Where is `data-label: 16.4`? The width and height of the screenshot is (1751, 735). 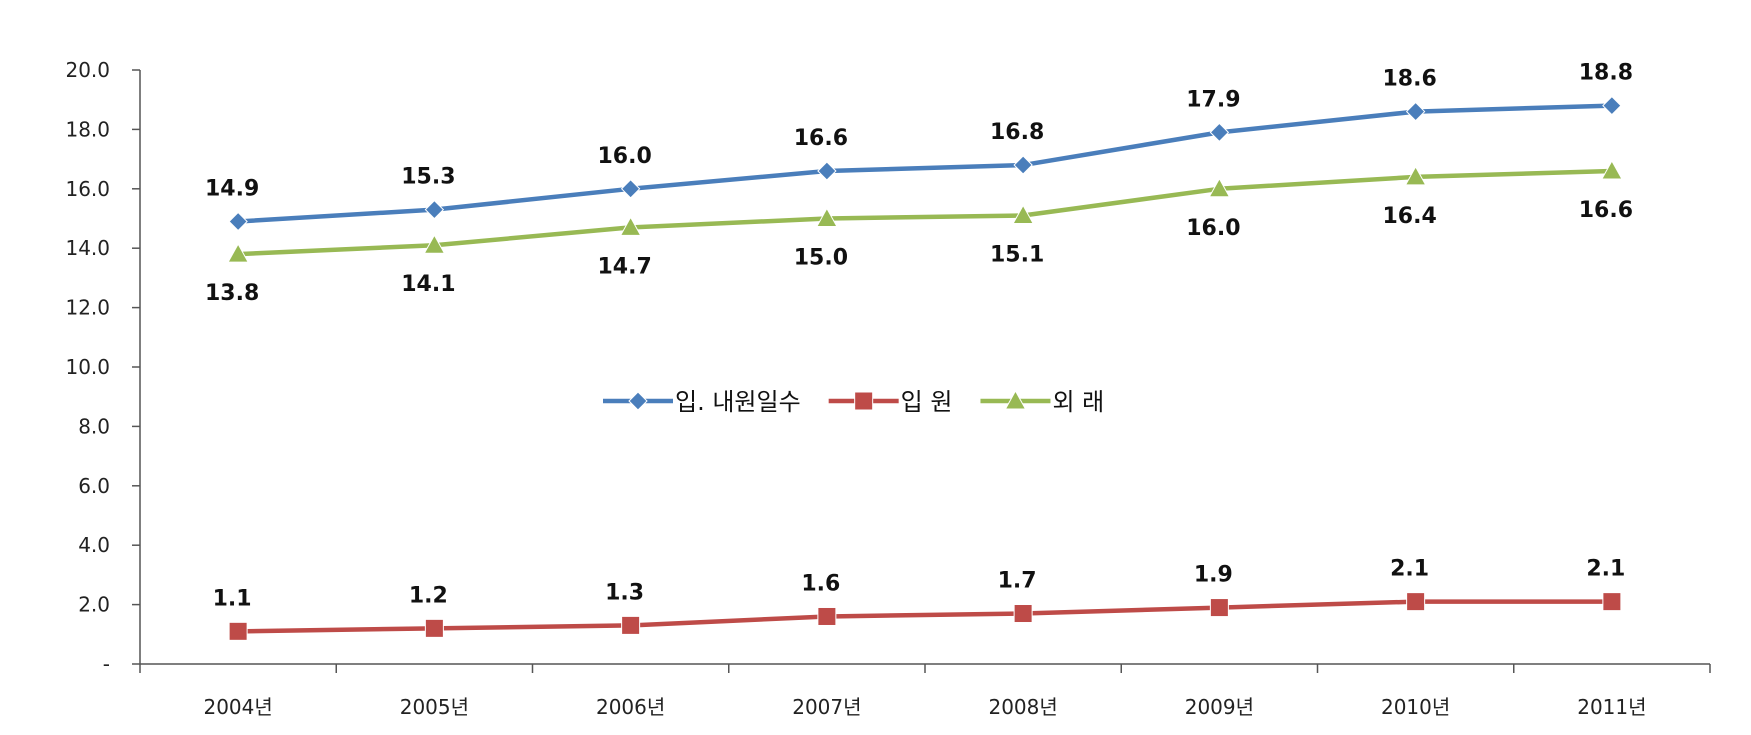
data-label: 16.4 is located at coordinates (1409, 216).